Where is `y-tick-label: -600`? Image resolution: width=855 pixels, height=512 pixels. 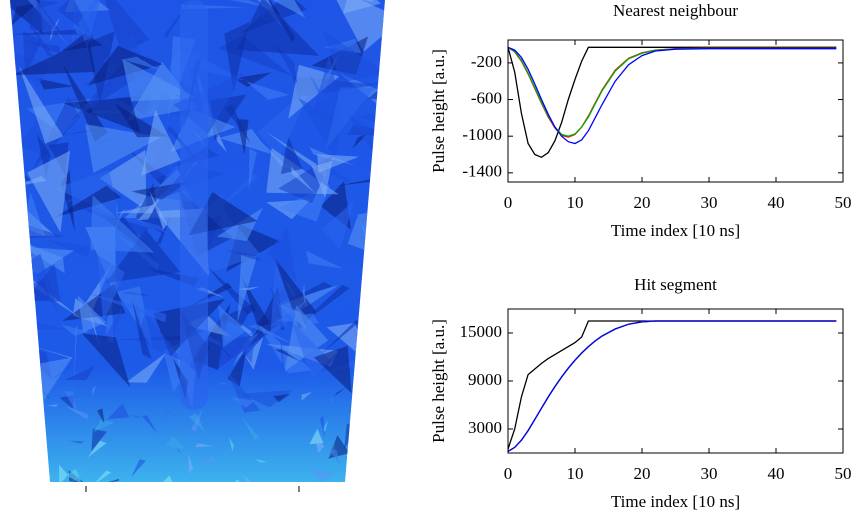
y-tick-label: -600 is located at coordinates (486, 97).